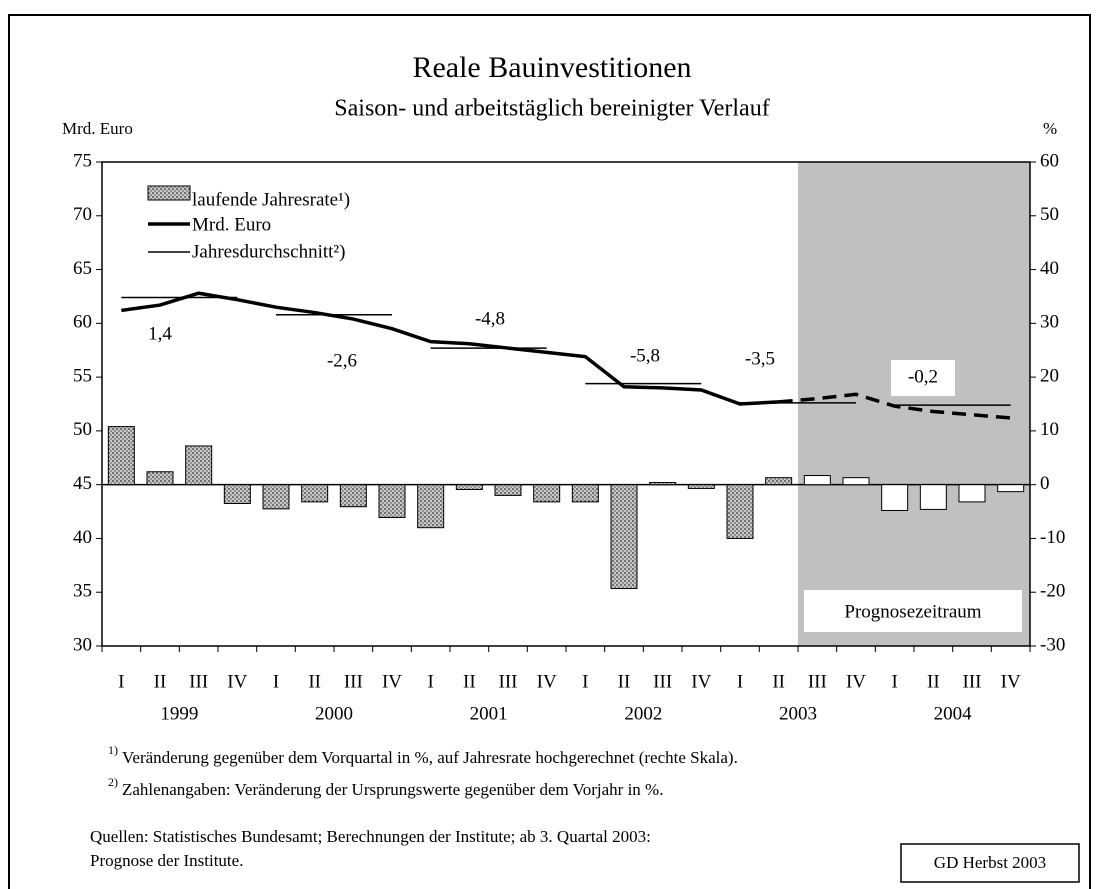 The height and width of the screenshot is (889, 1097). I want to click on forecast-region, so click(914, 404).